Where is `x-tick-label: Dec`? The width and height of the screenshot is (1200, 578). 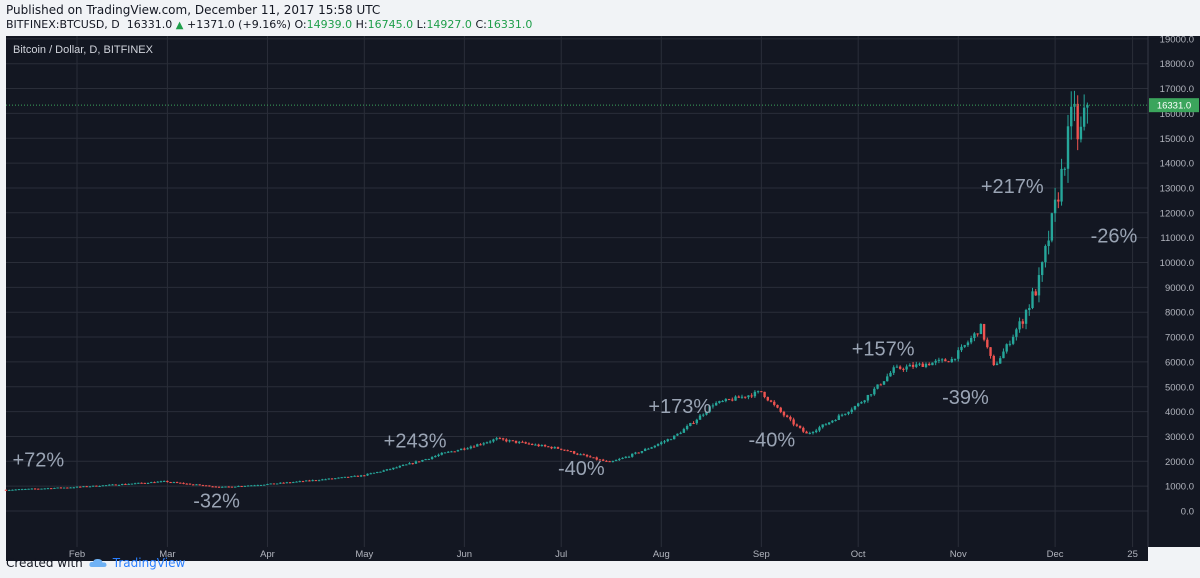 x-tick-label: Dec is located at coordinates (1055, 554).